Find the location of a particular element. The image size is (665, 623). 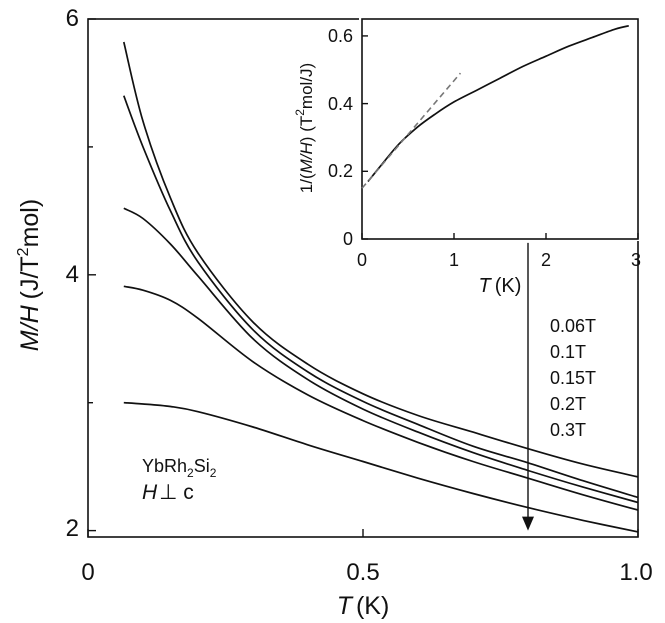

legend-label-0: 0.06T is located at coordinates (573, 326).